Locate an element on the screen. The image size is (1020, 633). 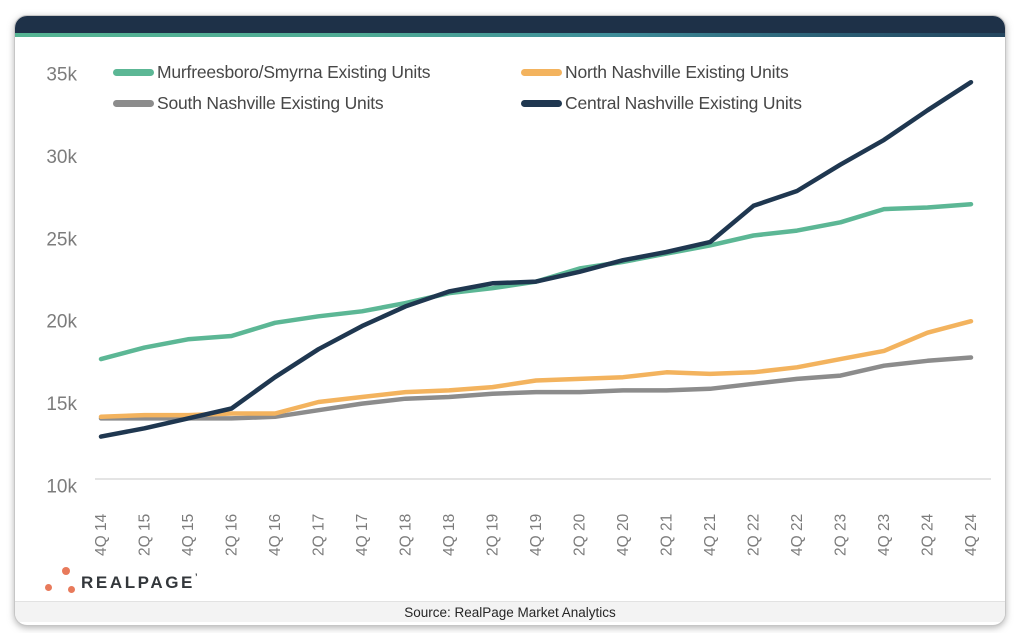
svg-text: 2Q 16 is located at coordinates (232, 535).